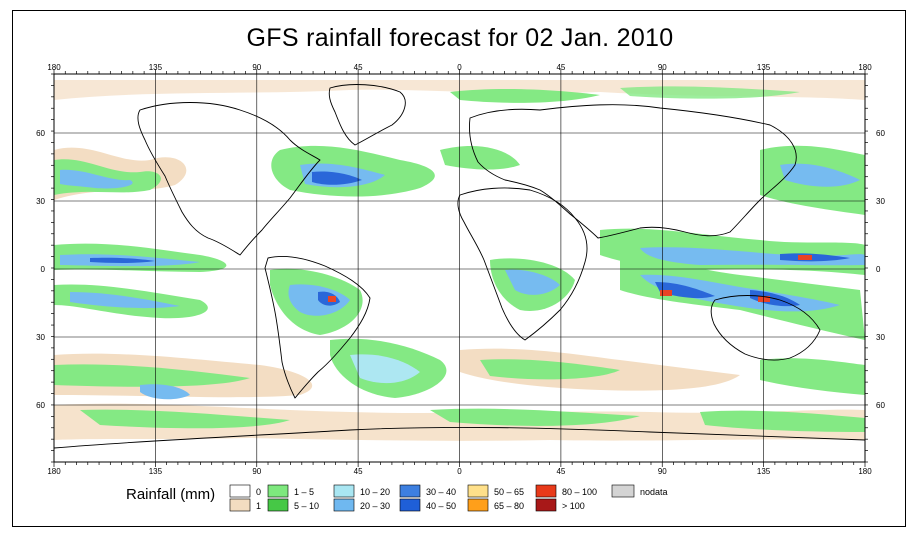  I want to click on legend-label: 1, so click(258, 506).